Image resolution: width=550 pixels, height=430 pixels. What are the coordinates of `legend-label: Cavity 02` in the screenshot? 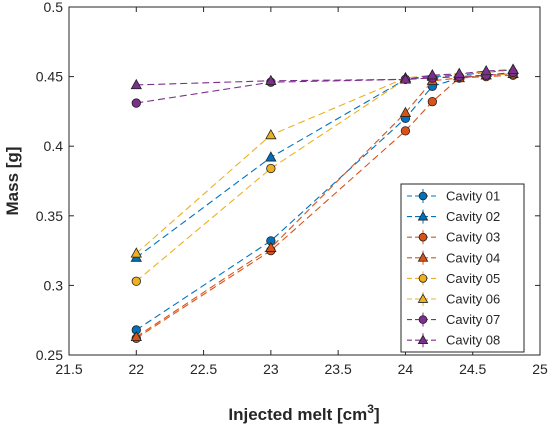 It's located at (473, 216).